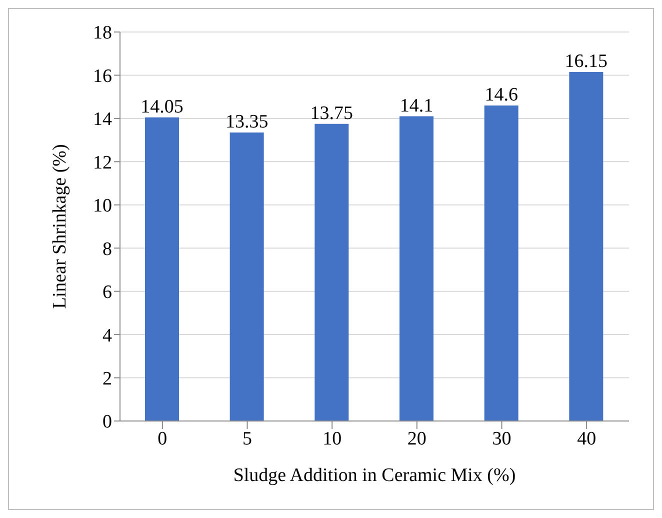  Describe the element at coordinates (332, 113) in the screenshot. I see `data-label: 13.75` at that location.